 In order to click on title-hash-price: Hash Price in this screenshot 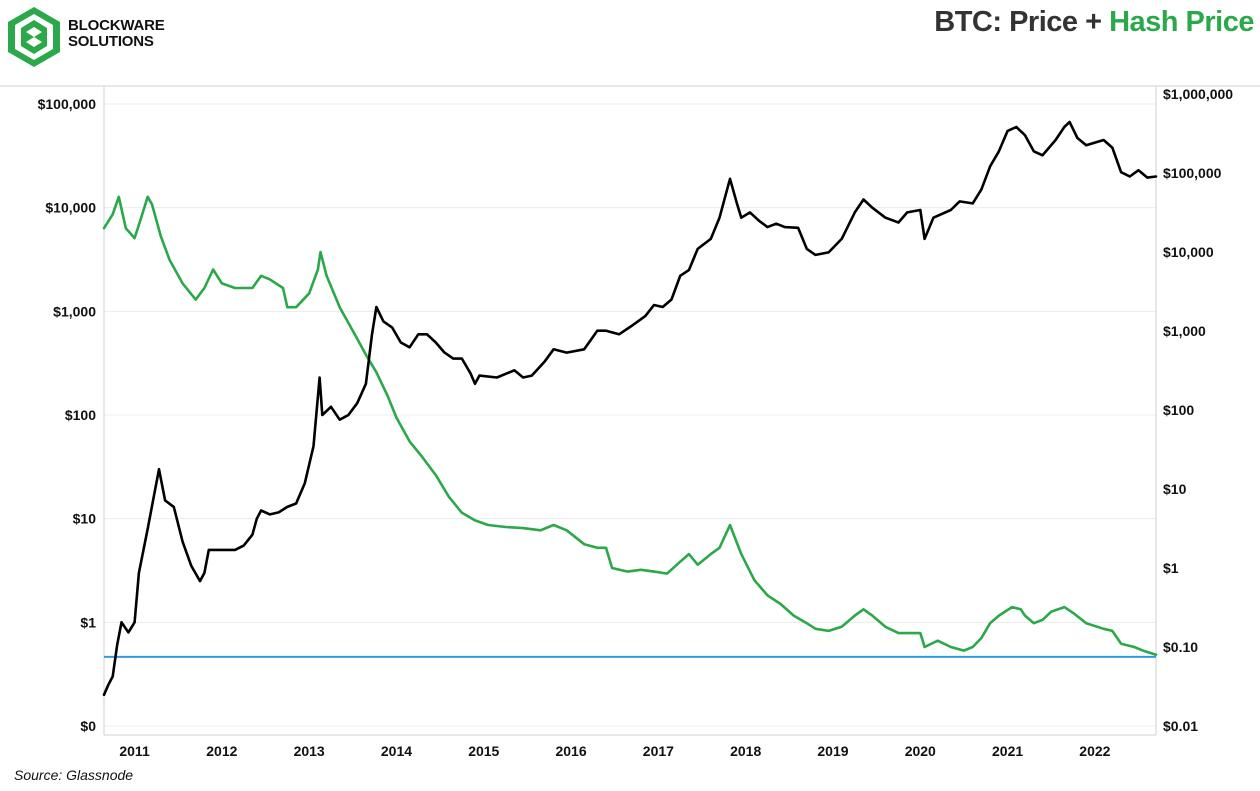, I will do `click(1181, 22)`.